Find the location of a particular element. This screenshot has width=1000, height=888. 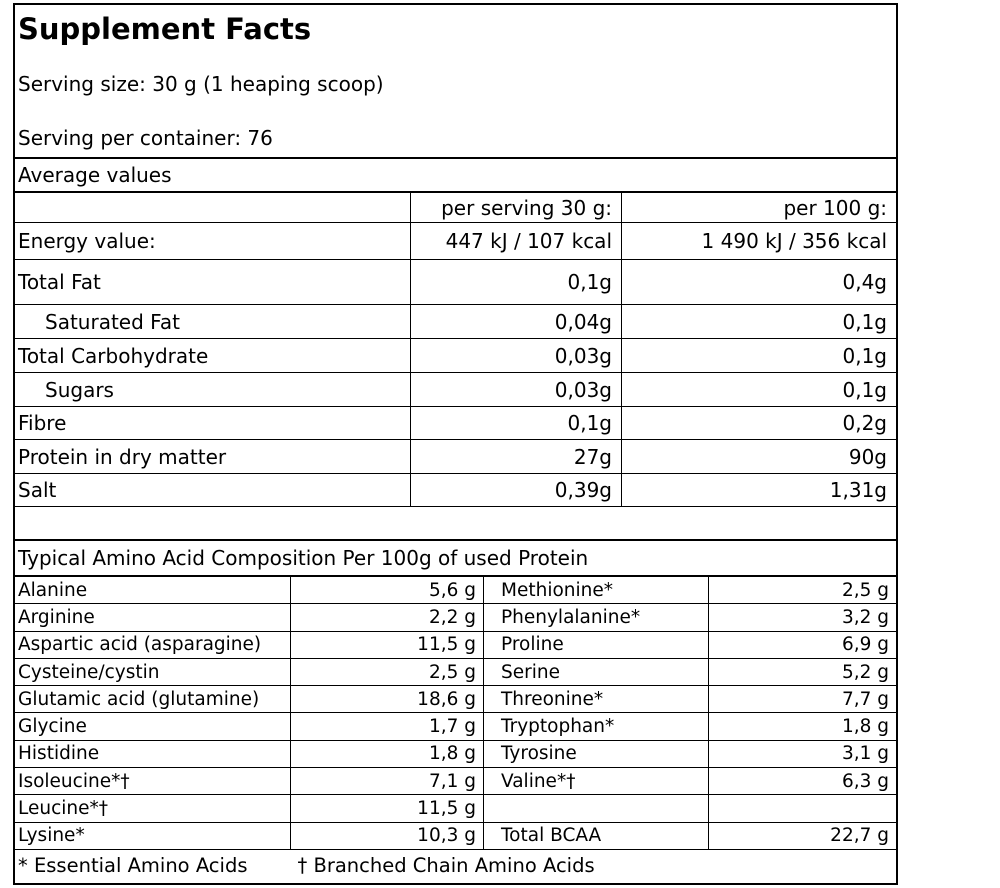

amino-name: Tyrosine is located at coordinates (595, 754).